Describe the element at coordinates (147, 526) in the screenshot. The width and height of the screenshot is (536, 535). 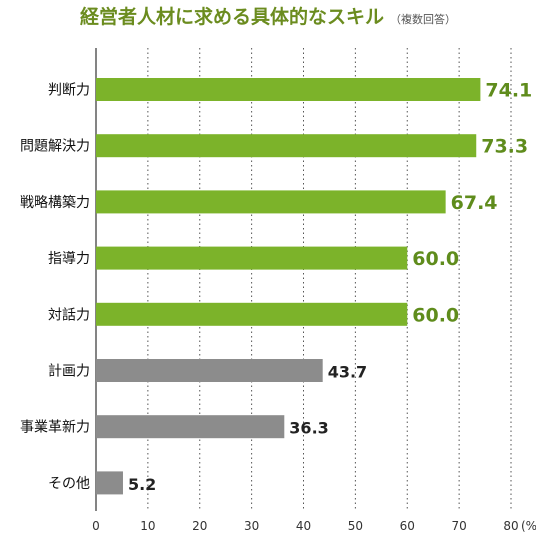
I see `x-tick-label: 10` at that location.